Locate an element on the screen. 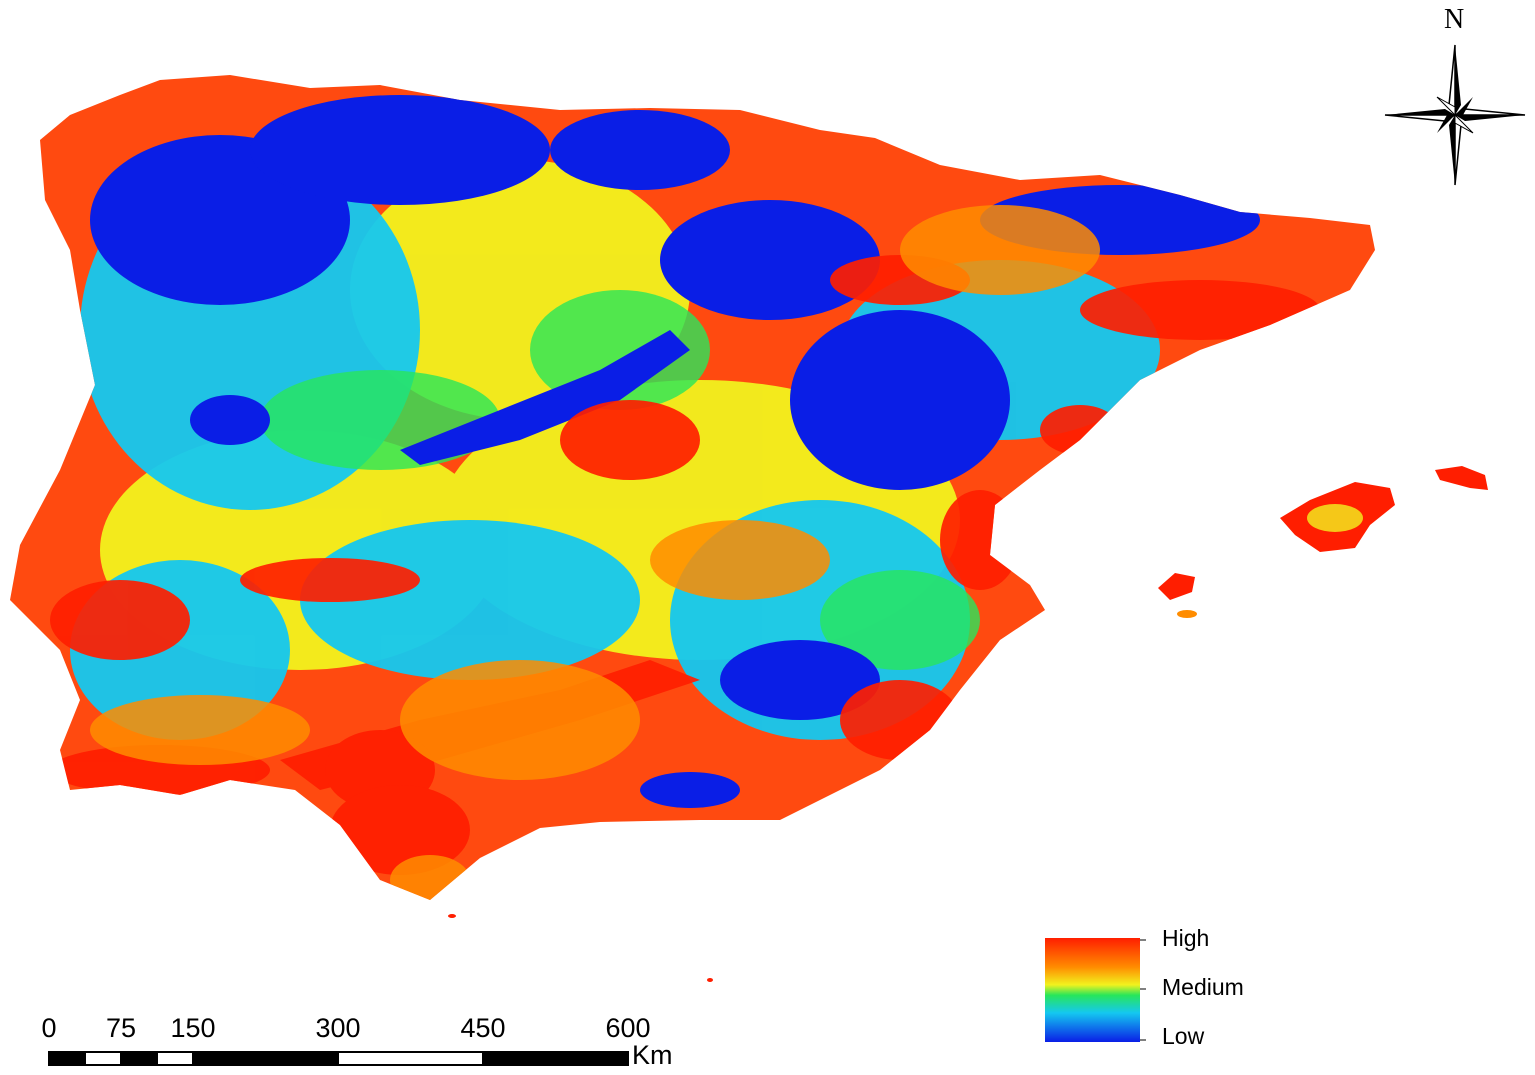 This screenshot has height=1075, width=1535. north-arrow-label: N is located at coordinates (1454, 19).